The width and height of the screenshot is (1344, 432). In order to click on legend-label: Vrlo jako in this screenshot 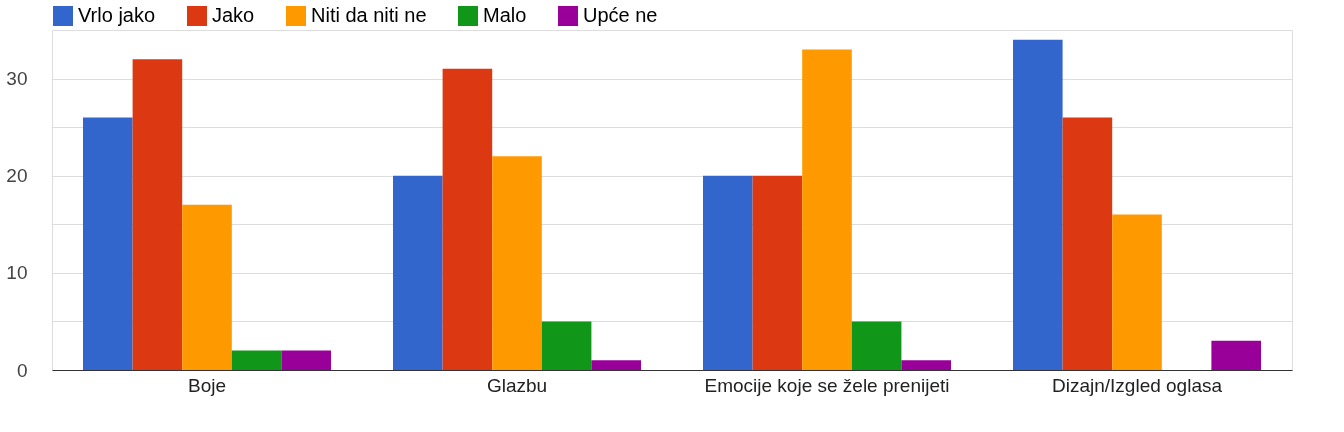, I will do `click(117, 15)`.